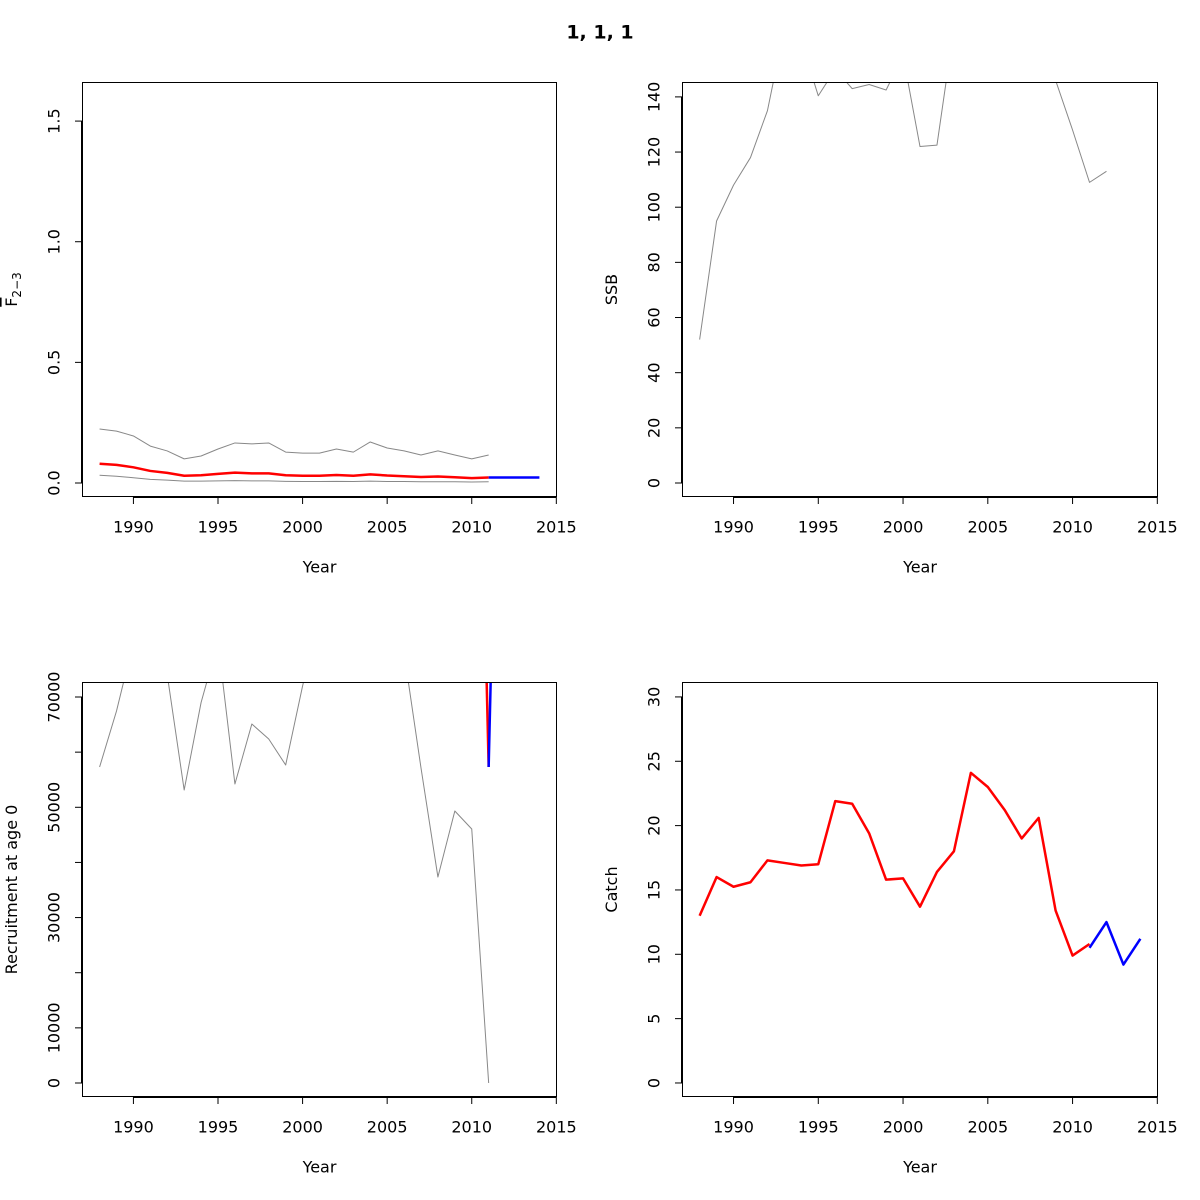 The width and height of the screenshot is (1200, 1200). I want to click on y-axis-label: SSB, so click(611, 289).